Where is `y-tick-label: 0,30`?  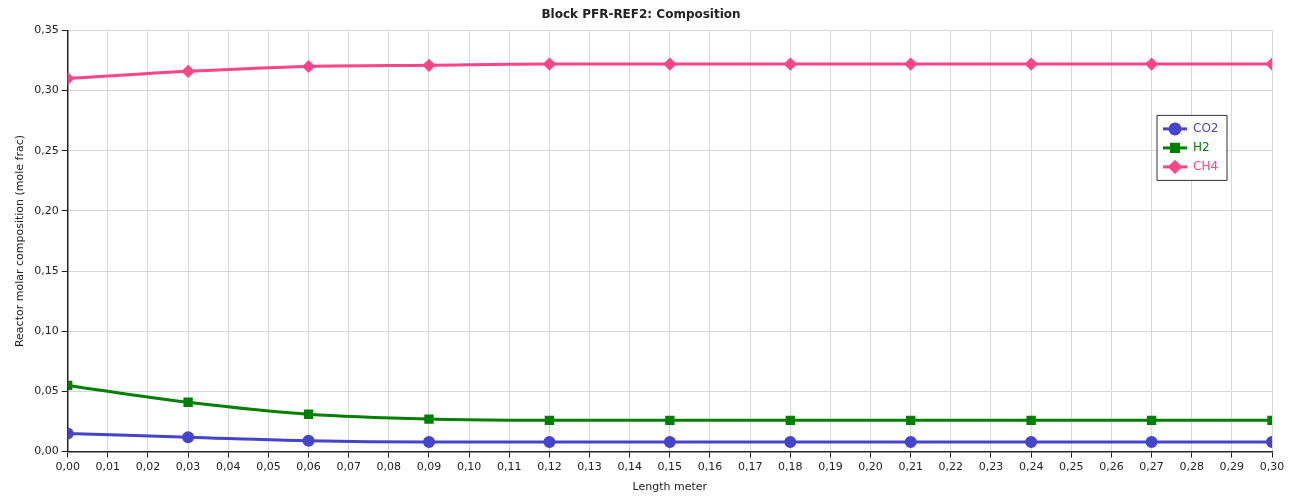
y-tick-label: 0,30 is located at coordinates (46, 90).